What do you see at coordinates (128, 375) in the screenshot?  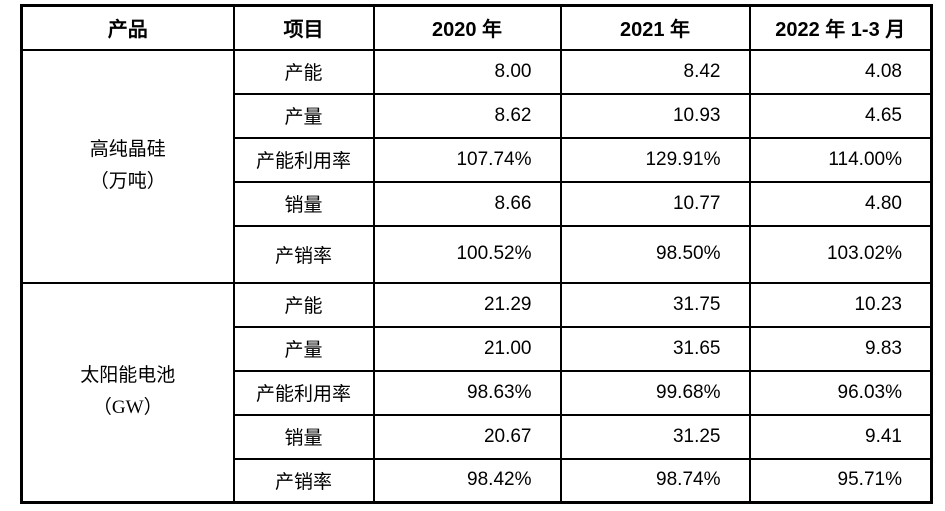 I see `product-name: 太阳能电池` at bounding box center [128, 375].